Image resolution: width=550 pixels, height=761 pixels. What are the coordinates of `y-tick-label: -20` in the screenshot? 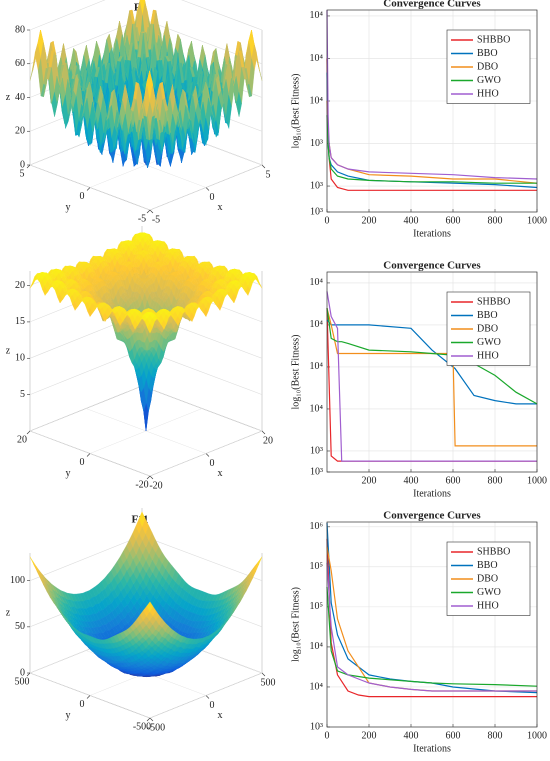 It's located at (141, 484).